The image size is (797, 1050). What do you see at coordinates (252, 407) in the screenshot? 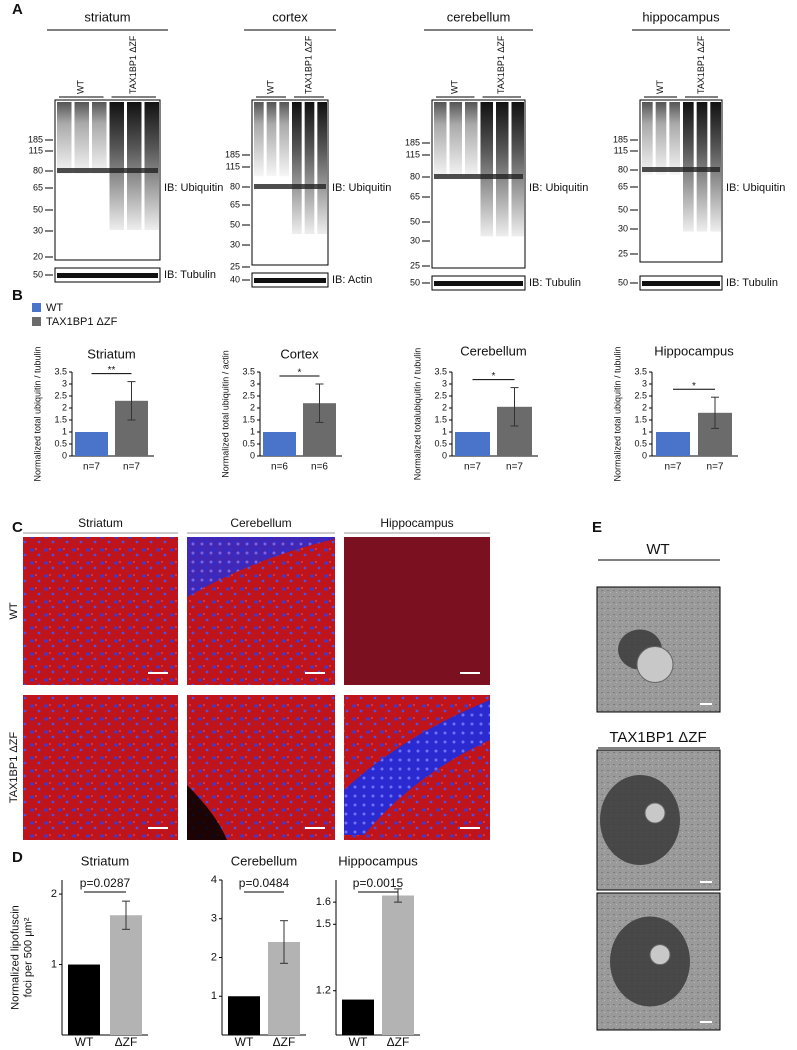
I see `y-tick-label: 2` at bounding box center [252, 407].